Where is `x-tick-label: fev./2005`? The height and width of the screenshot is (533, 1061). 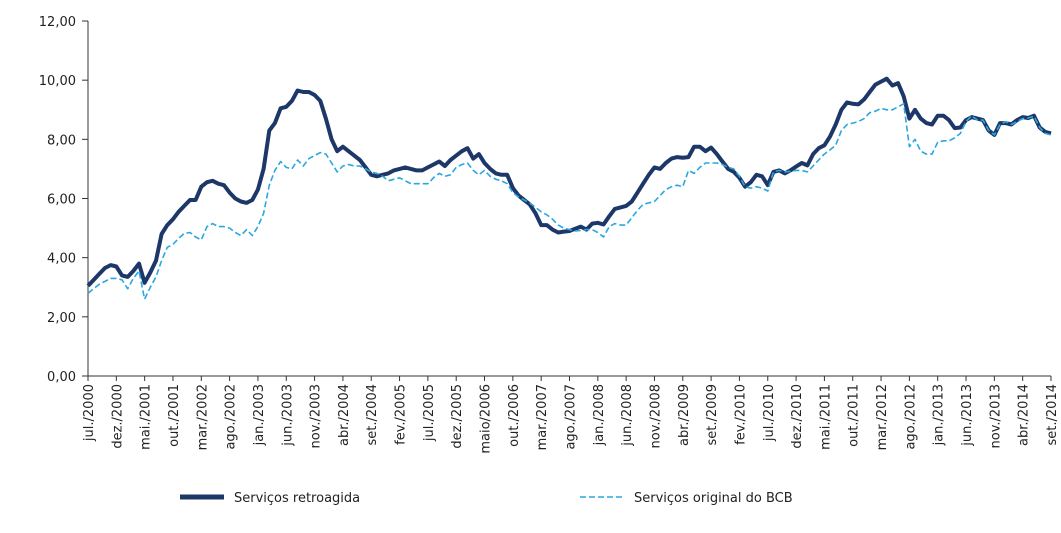
x-tick-label: fev./2005 is located at coordinates (401, 414).